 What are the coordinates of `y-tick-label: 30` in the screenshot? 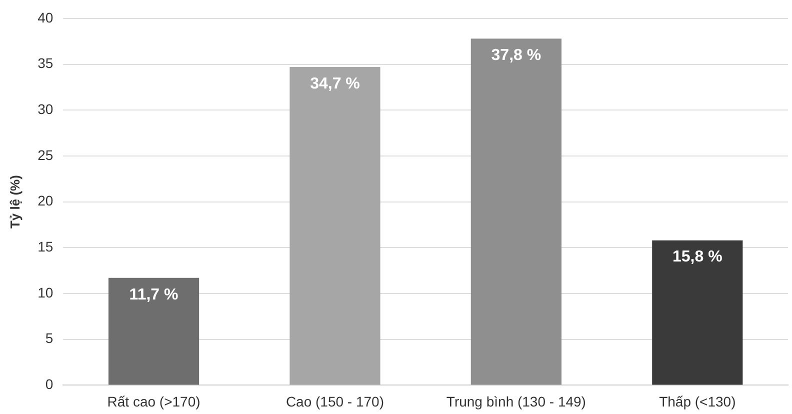 It's located at (46, 108).